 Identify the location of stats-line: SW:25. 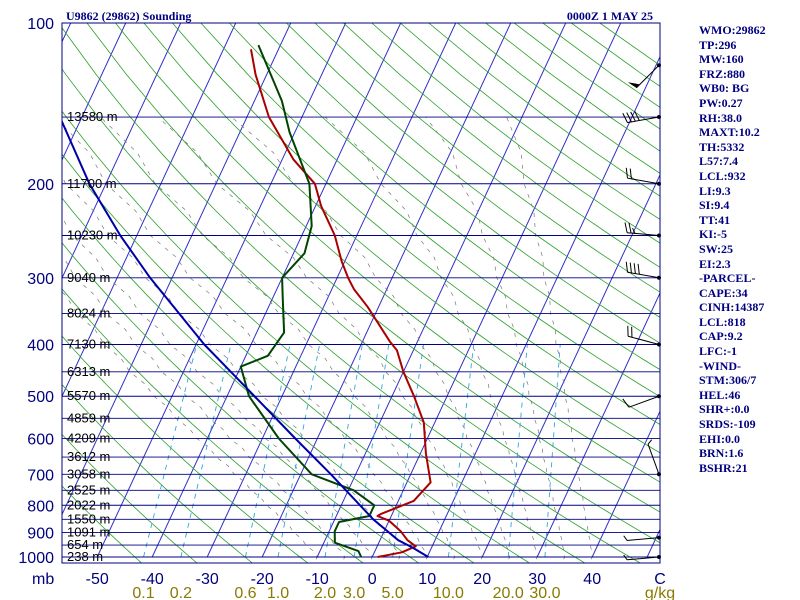
(716, 248).